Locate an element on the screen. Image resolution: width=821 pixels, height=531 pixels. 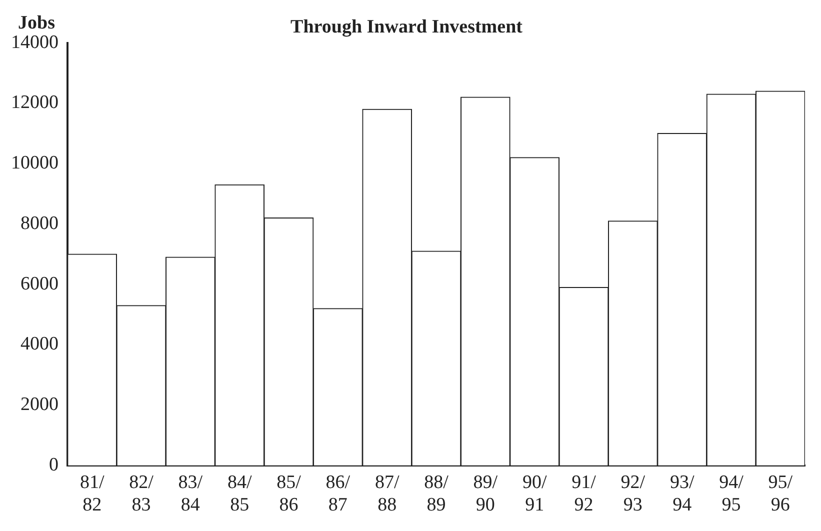
x-tick-label: 93/ 94 is located at coordinates (682, 494).